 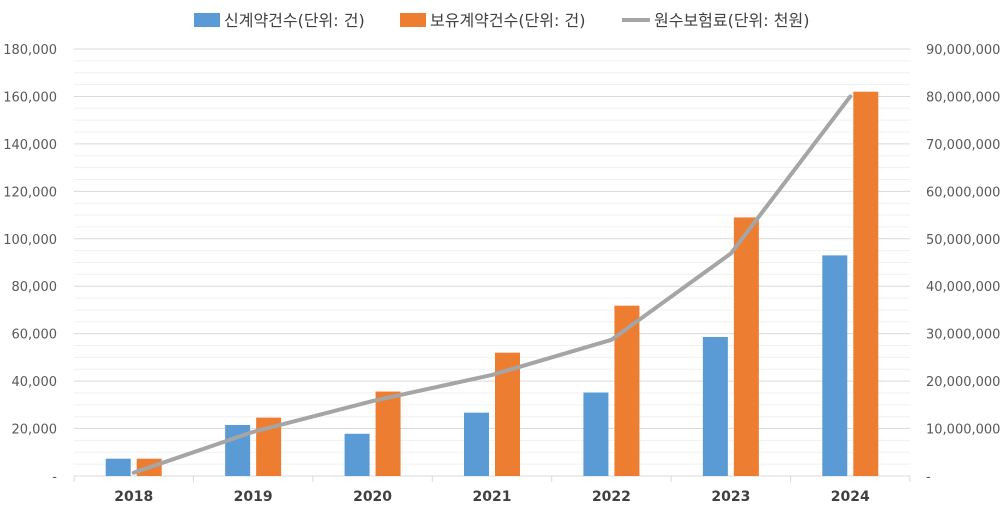 What do you see at coordinates (35, 287) in the screenshot?
I see `y-left-tick-label: 80,000` at bounding box center [35, 287].